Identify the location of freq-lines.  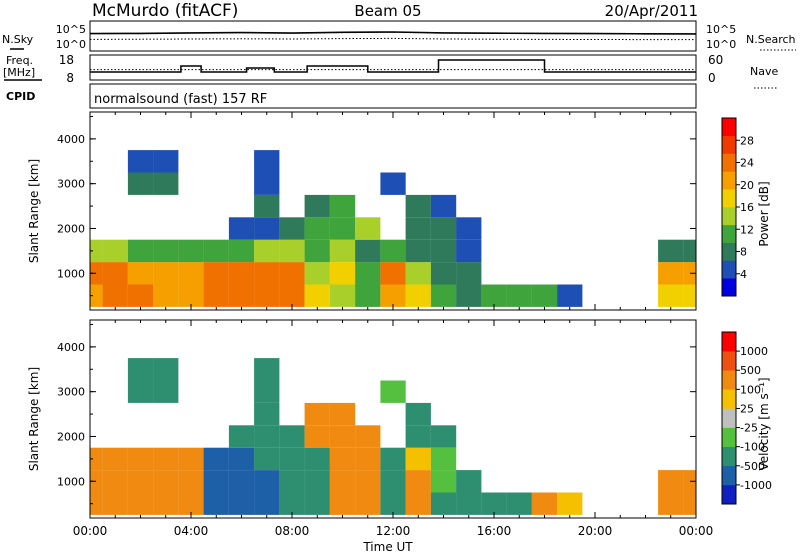
(393, 66).